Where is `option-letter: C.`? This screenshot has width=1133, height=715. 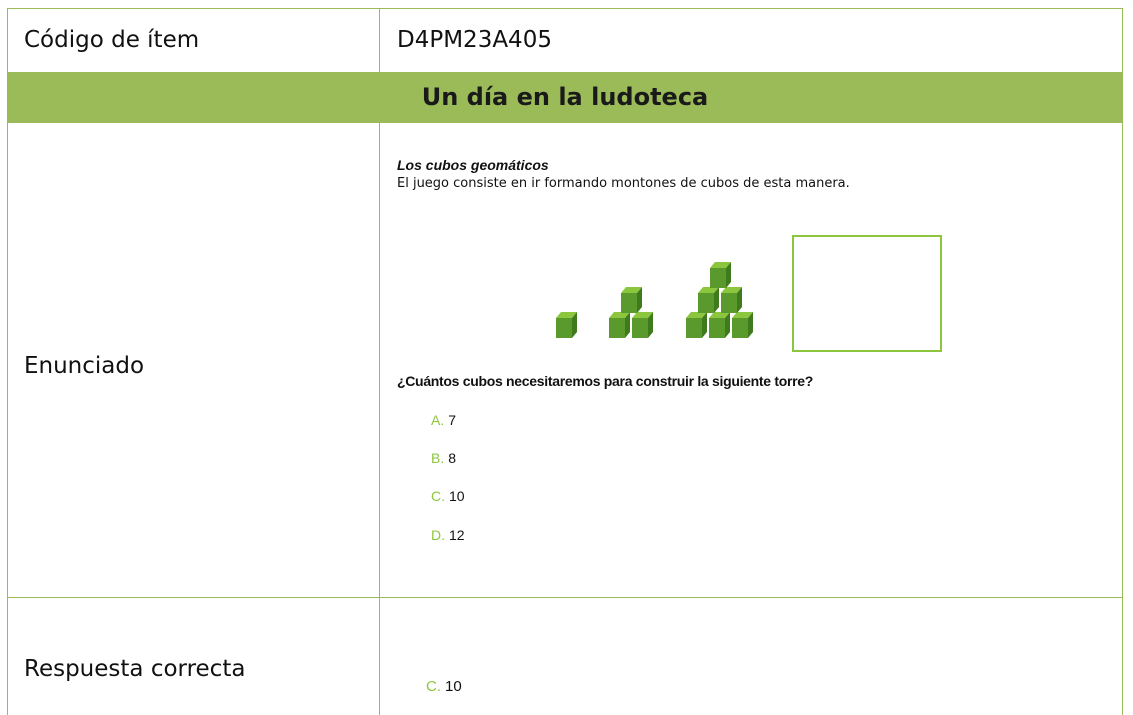
option-letter: C. is located at coordinates (438, 496).